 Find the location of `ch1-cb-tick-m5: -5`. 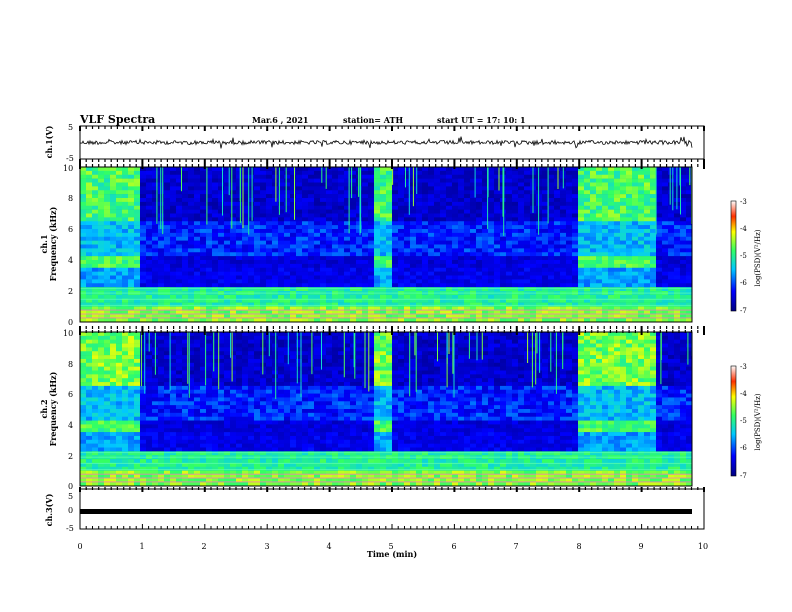

ch1-cb-tick-m5: -5 is located at coordinates (743, 256).